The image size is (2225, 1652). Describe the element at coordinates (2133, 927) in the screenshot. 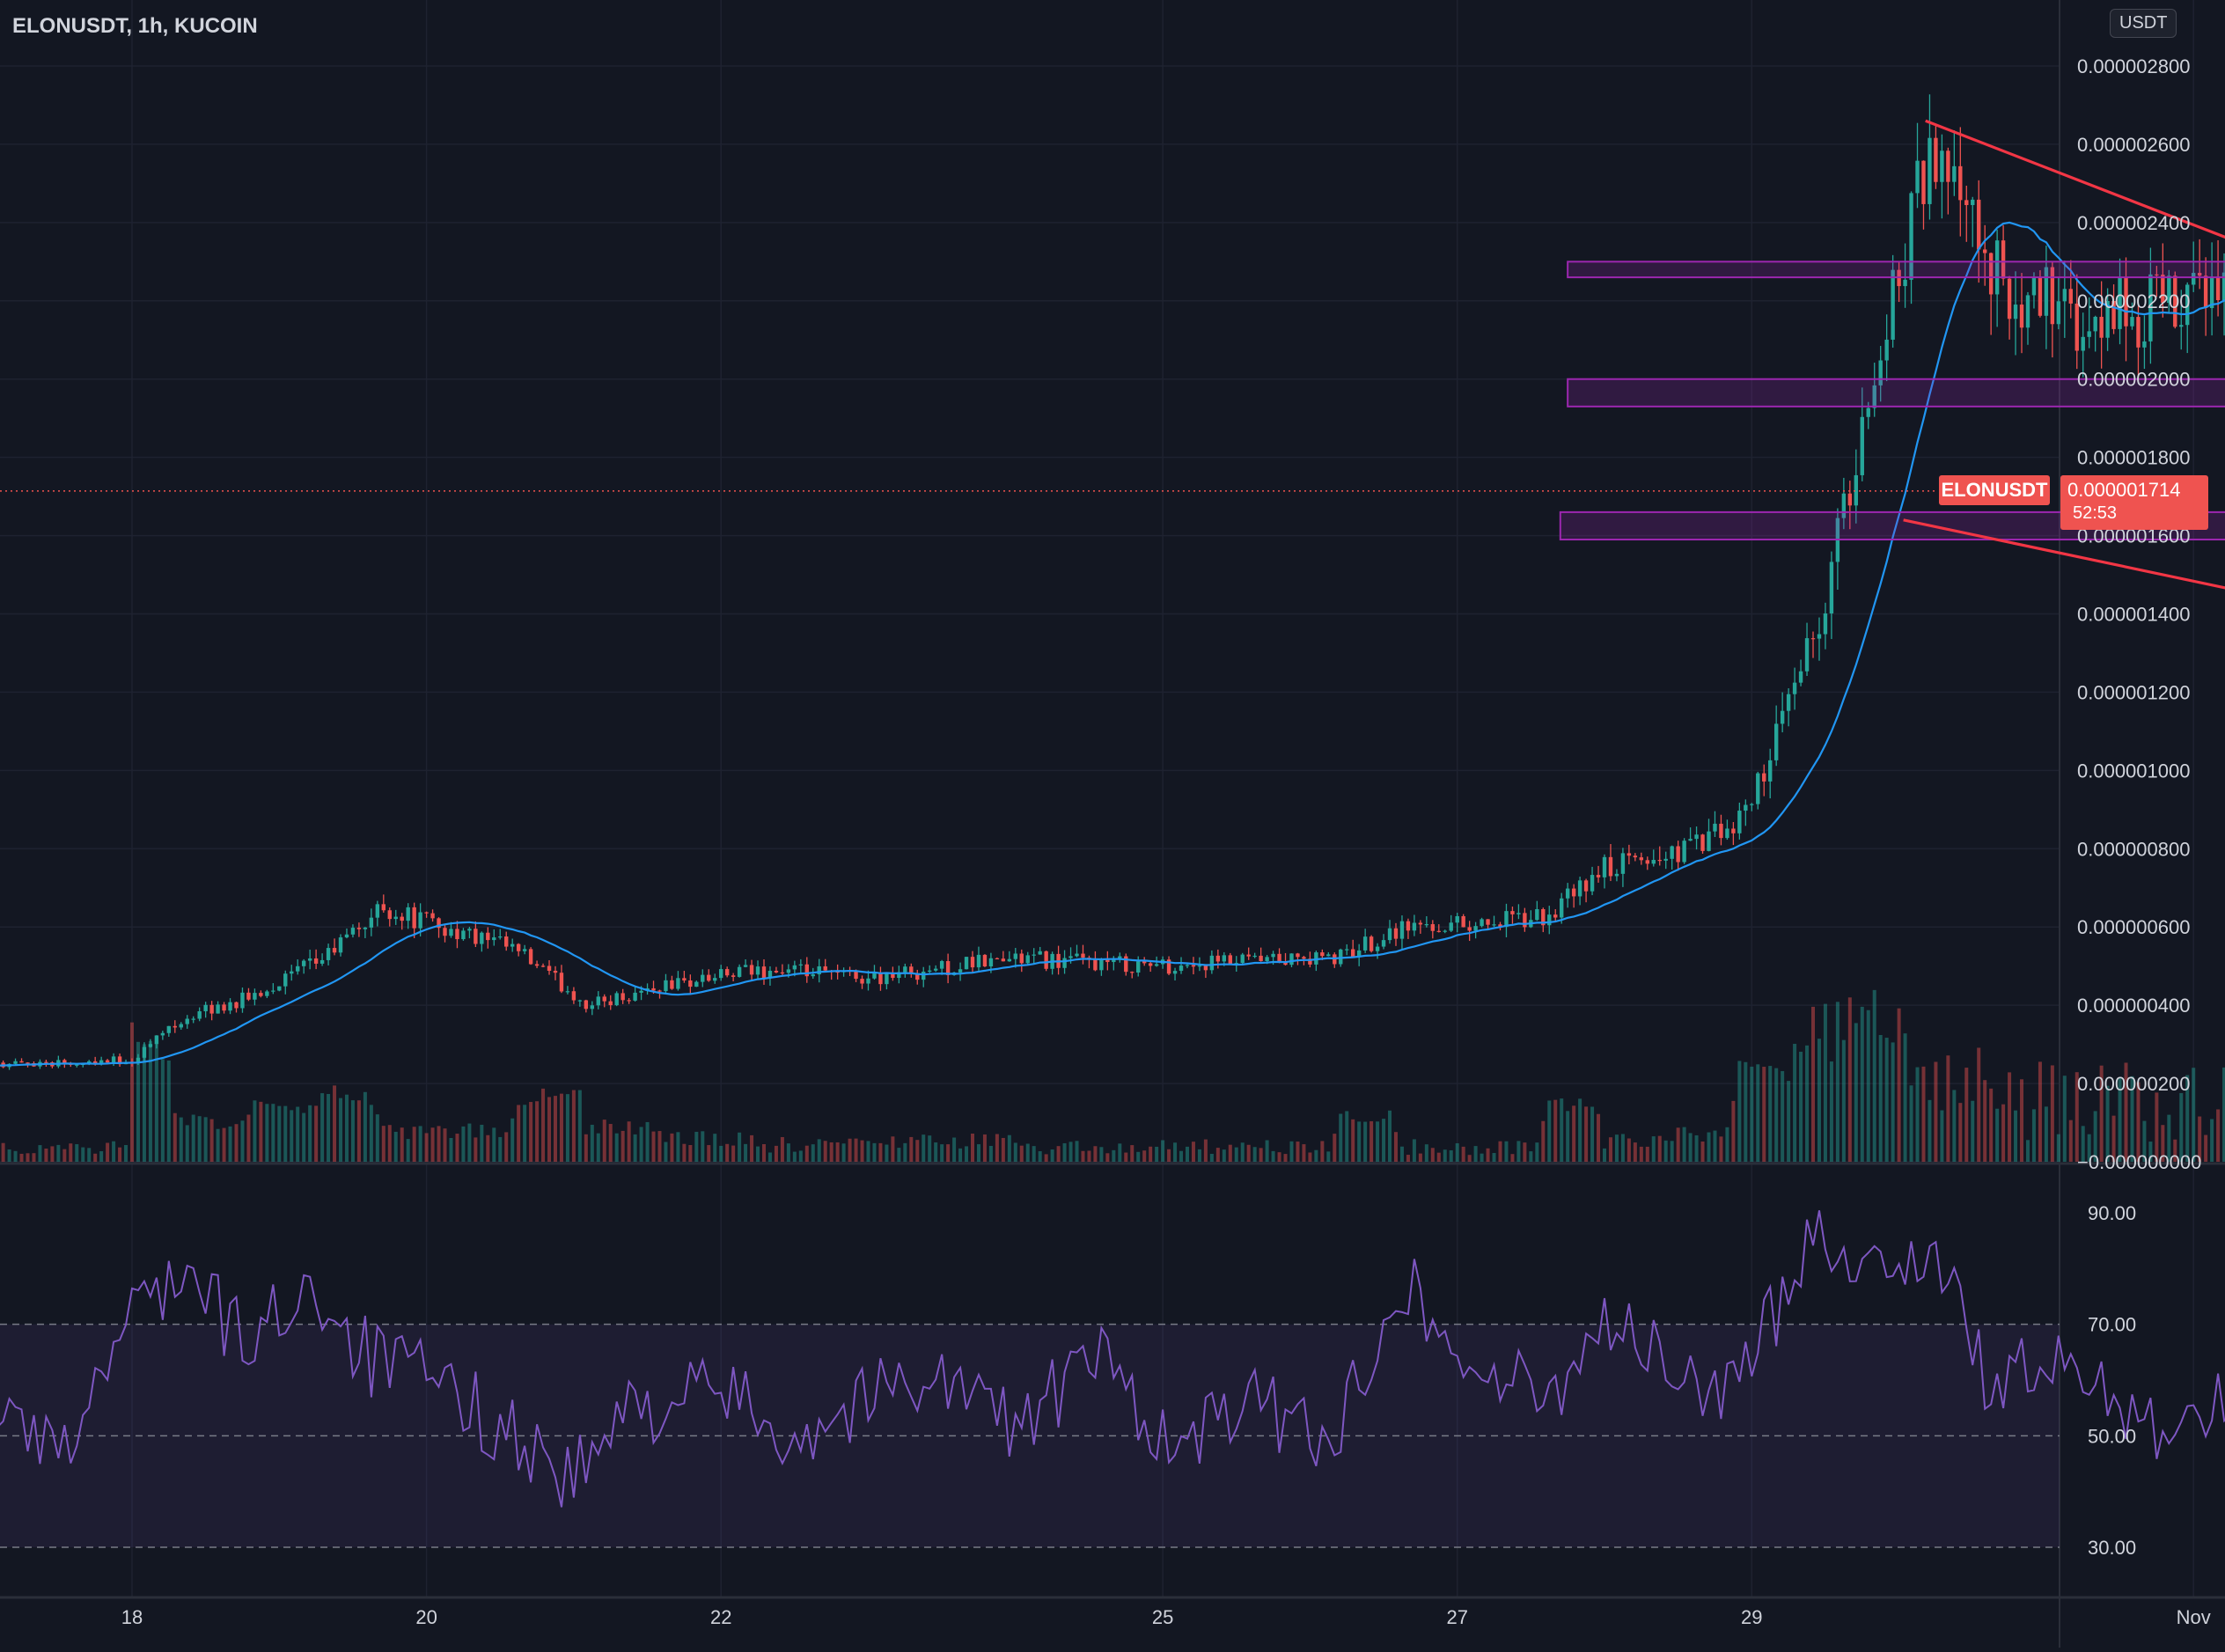

I see `price-axis-label: 0.000000600` at that location.